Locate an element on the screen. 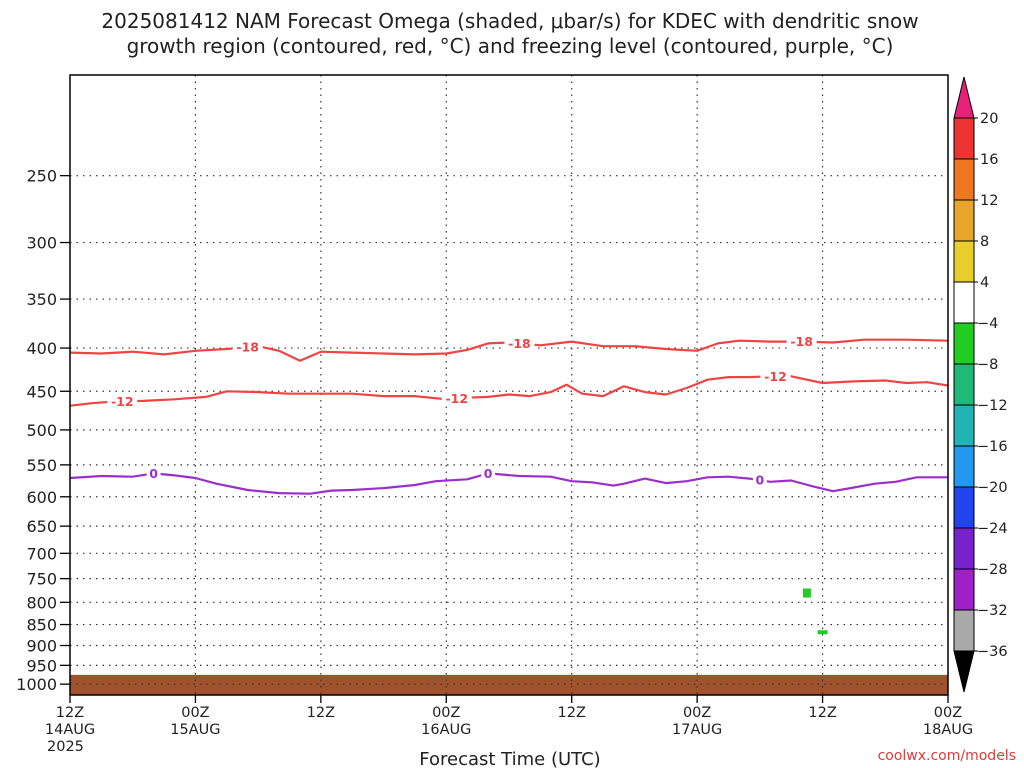 The width and height of the screenshot is (1024, 768). colorbar-label: −20 is located at coordinates (992, 488).